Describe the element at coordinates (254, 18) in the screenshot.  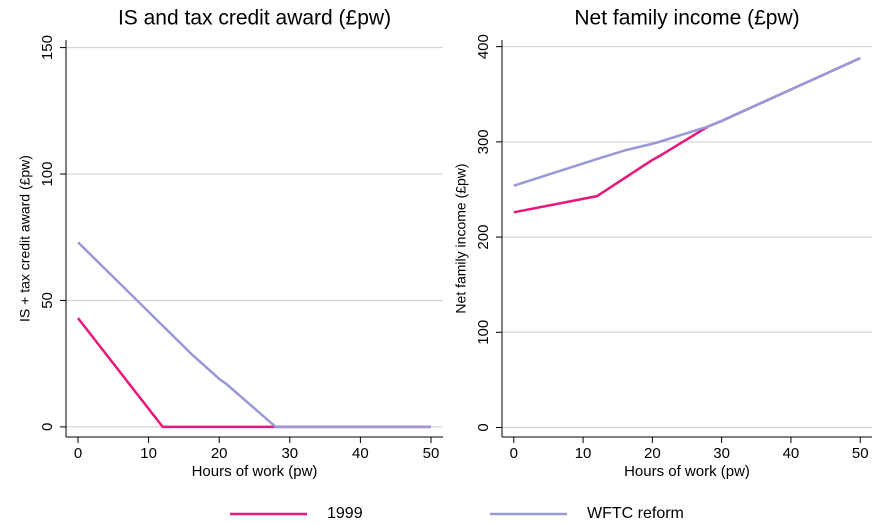
I see `chart-title: IS and tax credit award (£pw)` at that location.